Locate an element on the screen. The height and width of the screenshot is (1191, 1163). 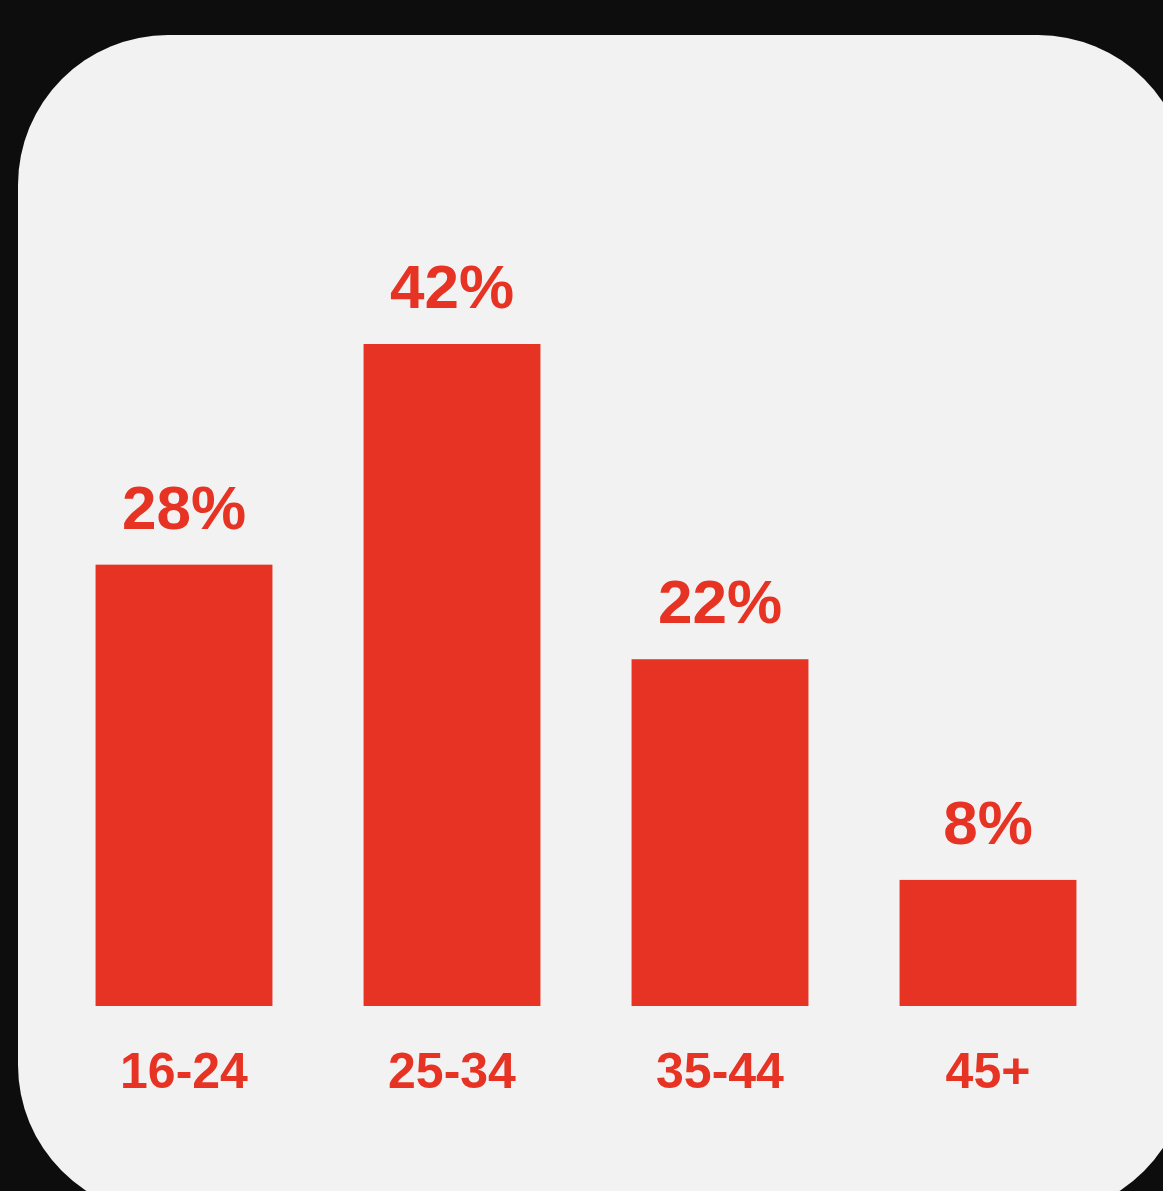
data-label: 28% is located at coordinates (184, 507).